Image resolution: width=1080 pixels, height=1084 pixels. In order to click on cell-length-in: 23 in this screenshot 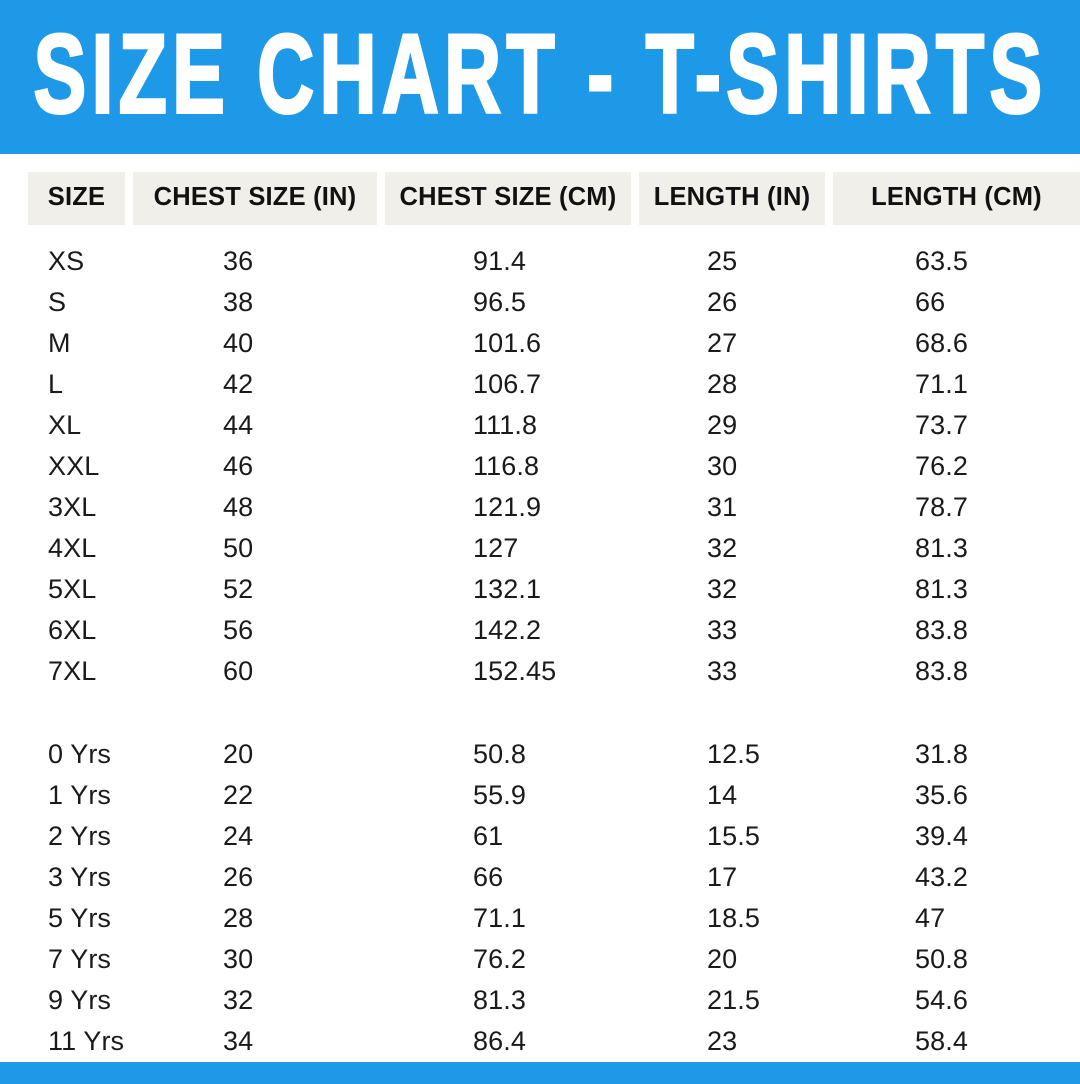, I will do `click(722, 1040)`.